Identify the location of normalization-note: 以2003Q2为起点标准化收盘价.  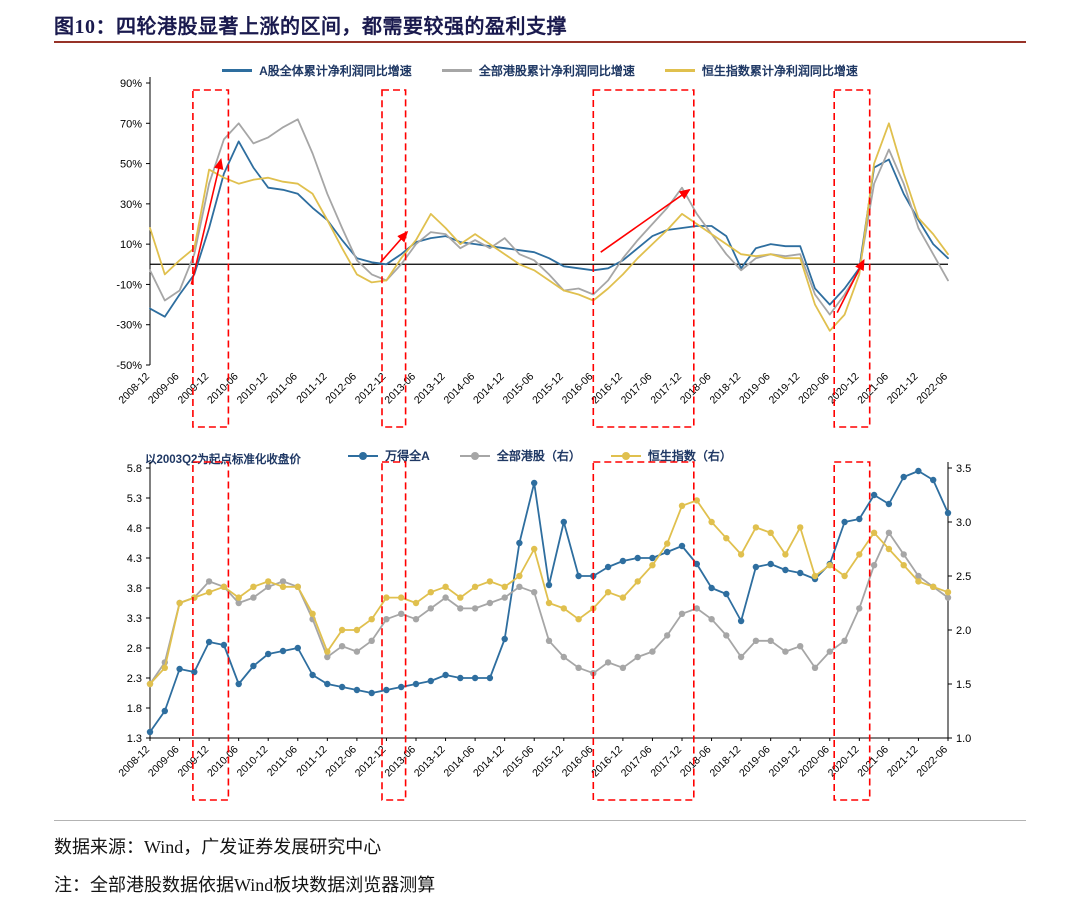
(223, 460).